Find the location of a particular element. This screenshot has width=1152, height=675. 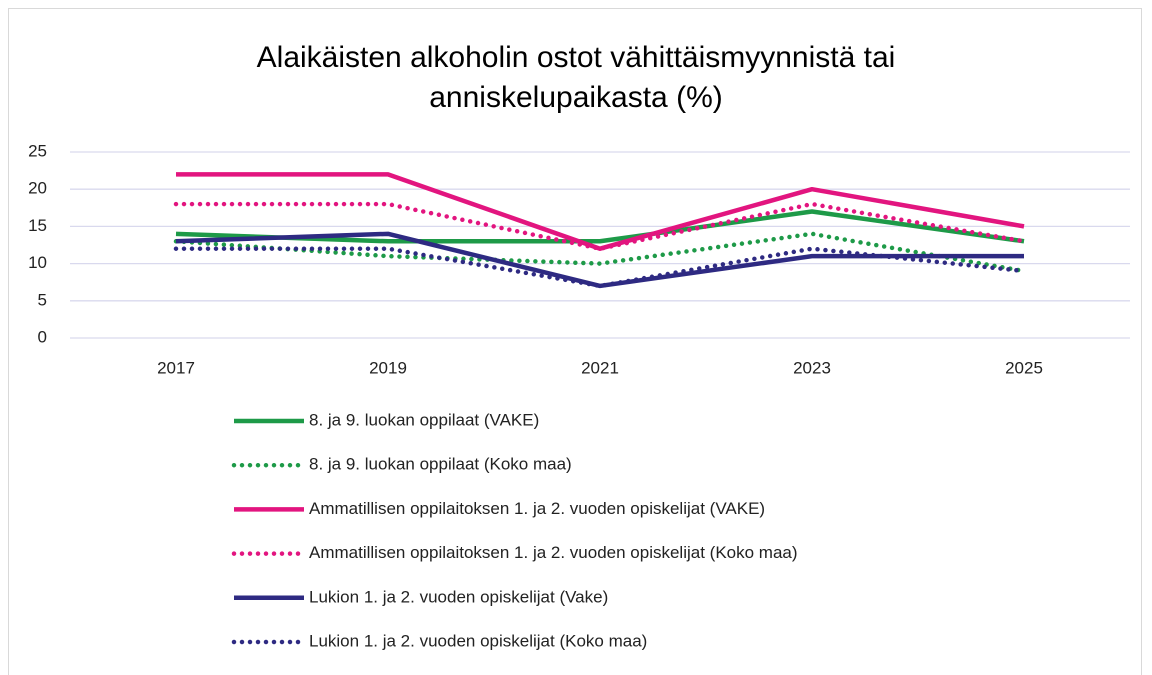

y-tick-label: 10 is located at coordinates (37, 262).